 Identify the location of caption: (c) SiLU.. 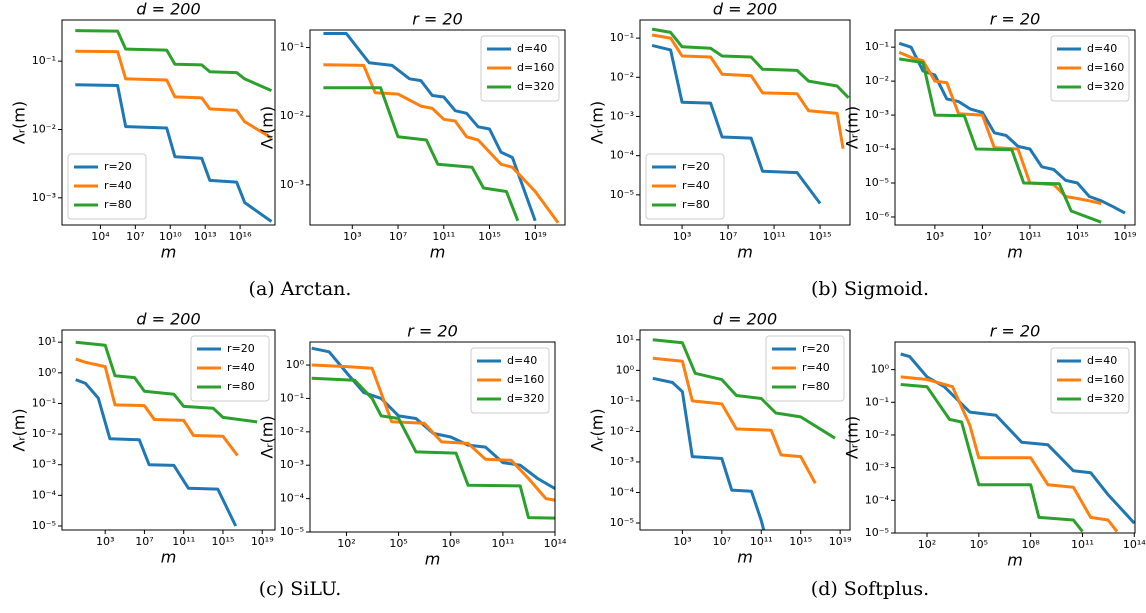
(300, 589).